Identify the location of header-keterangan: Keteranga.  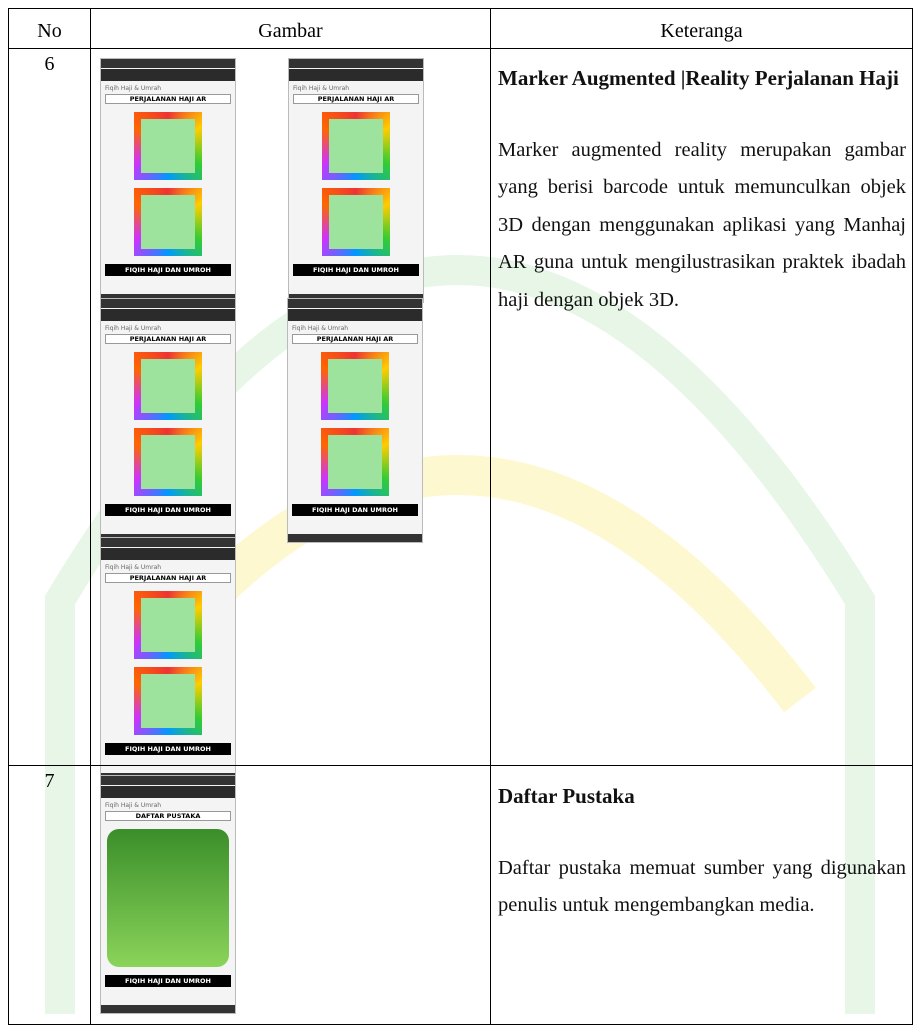
(701, 28).